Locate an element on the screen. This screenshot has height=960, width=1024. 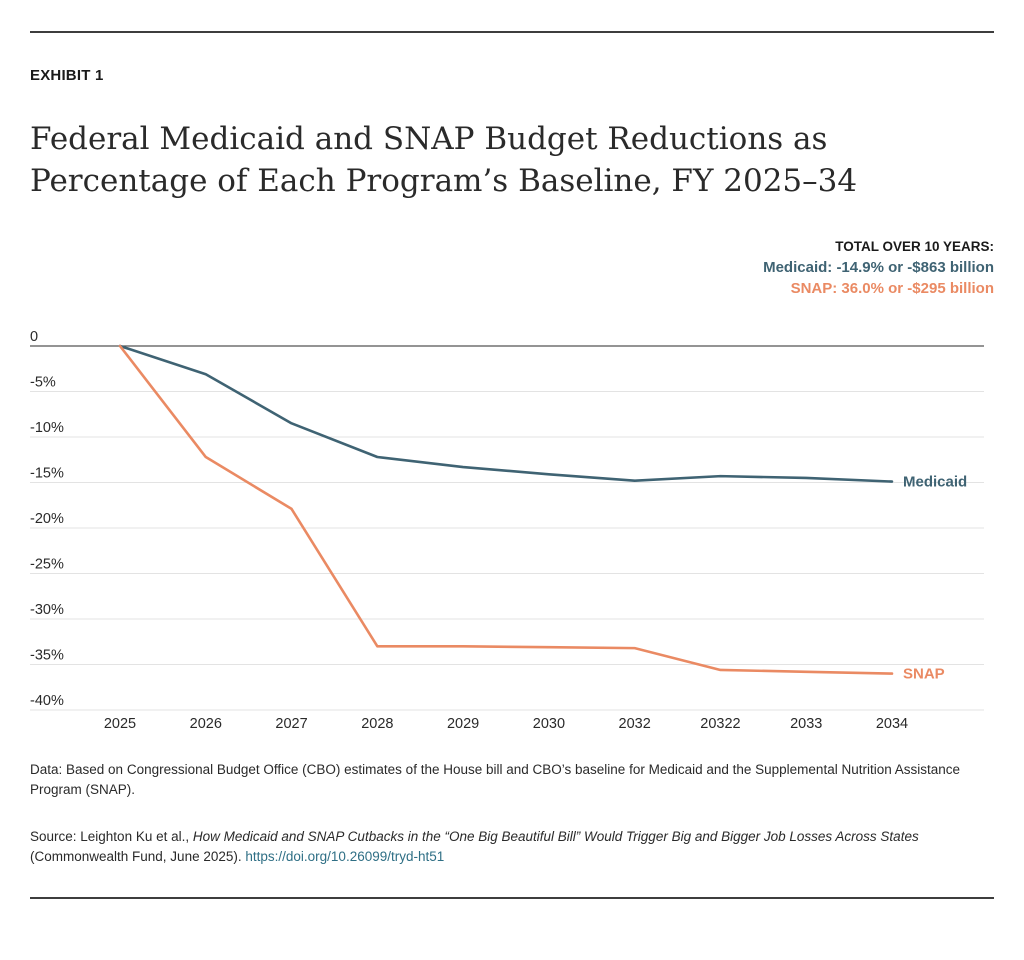
x-tick-label: 2025 is located at coordinates (120, 724).